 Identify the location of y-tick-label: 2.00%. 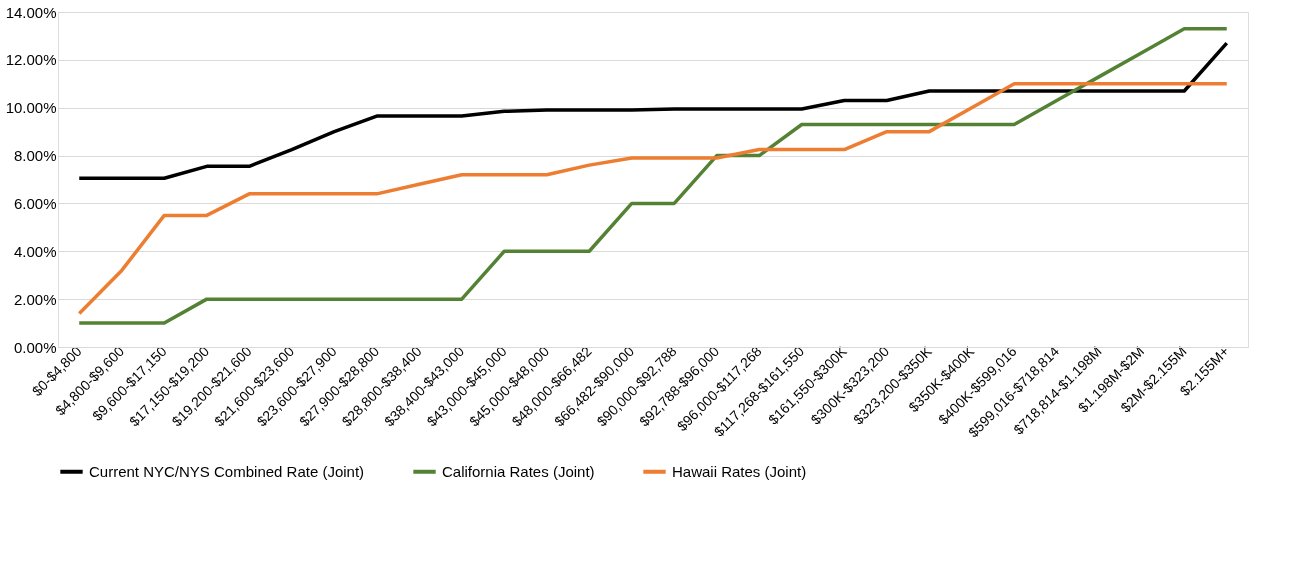
(35, 299).